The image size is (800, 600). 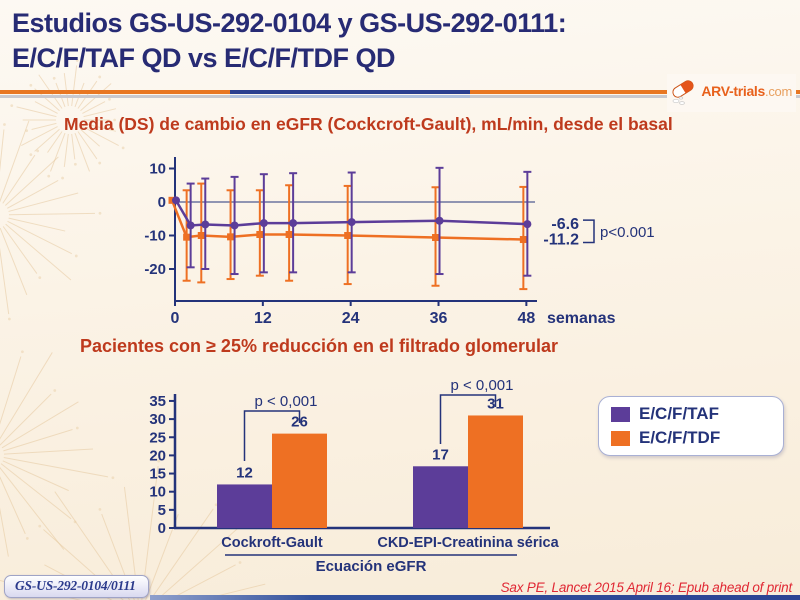 I want to click on svg-text: 12, so click(x=263, y=318).